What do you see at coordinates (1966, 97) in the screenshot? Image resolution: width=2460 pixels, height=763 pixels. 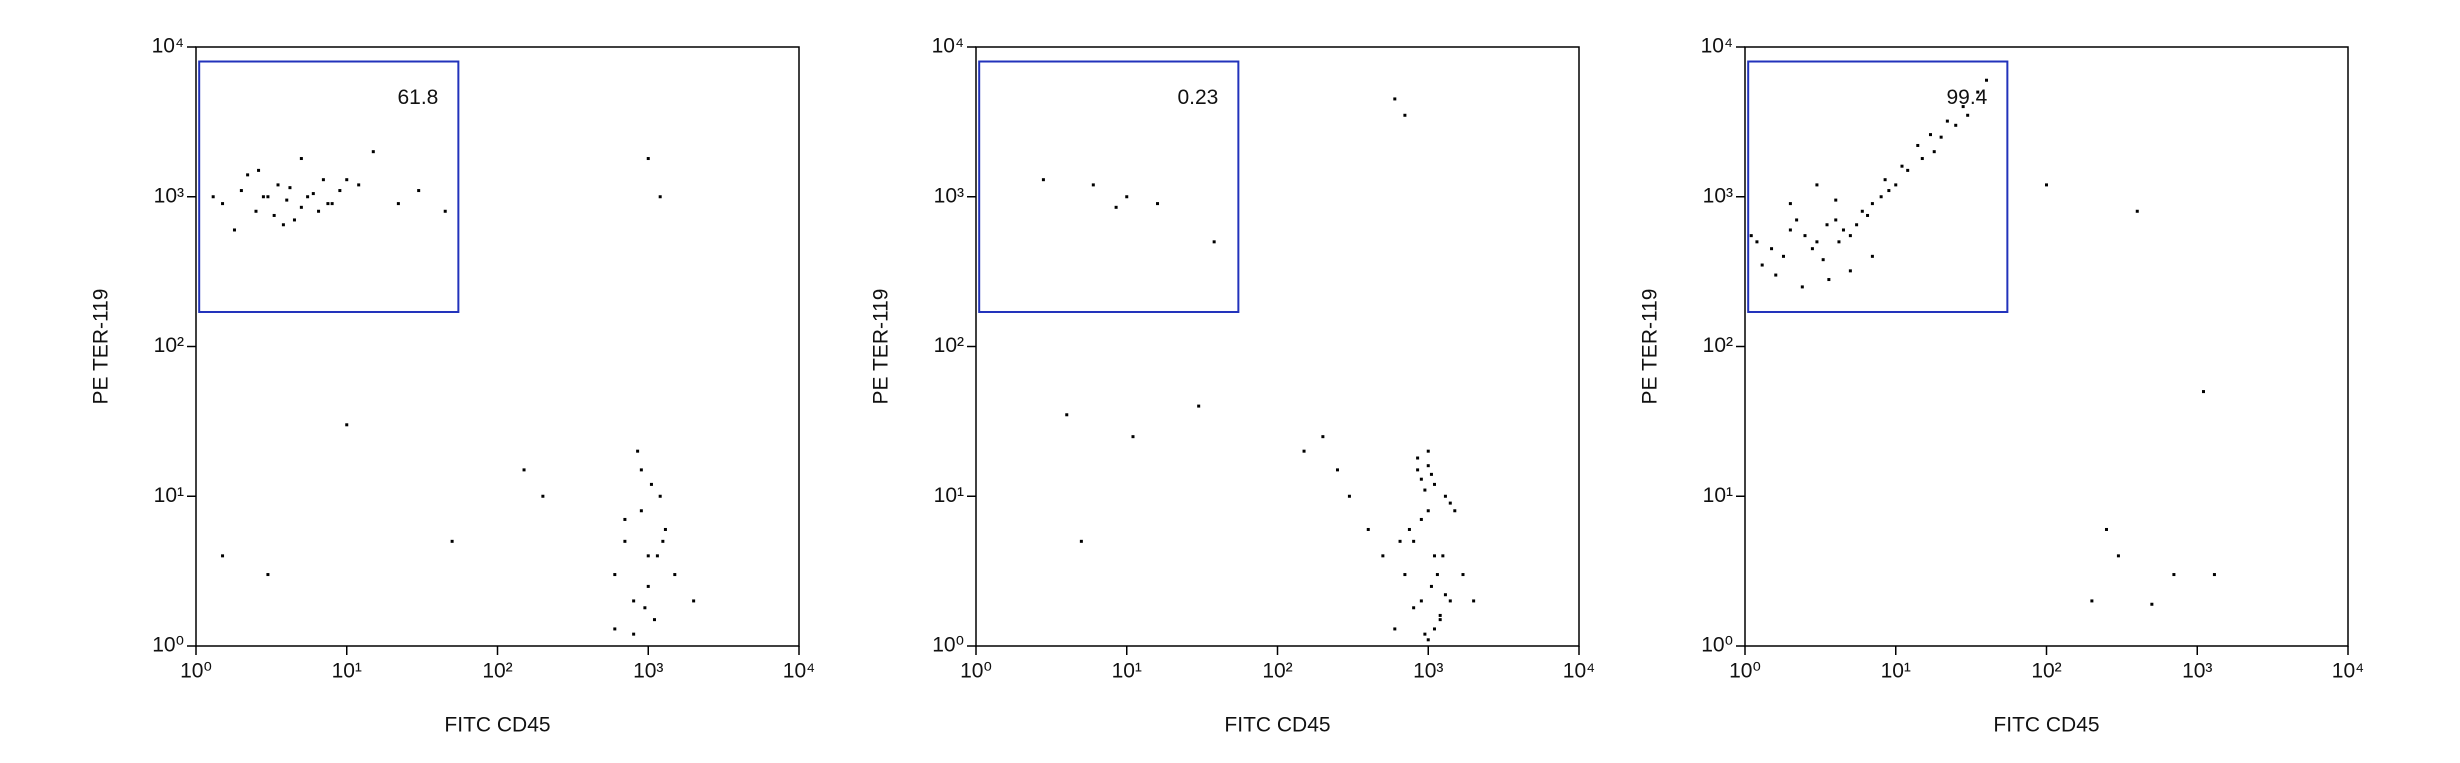 I see `gate-percent: 99.4` at bounding box center [1966, 97].